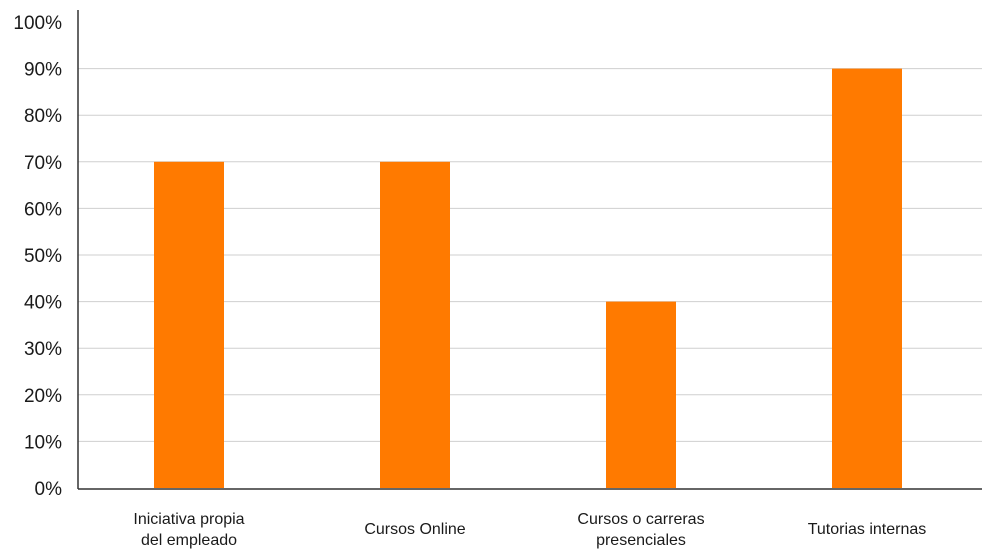 This screenshot has width=986, height=550. What do you see at coordinates (867, 529) in the screenshot?
I see `x-category-label: Tutorias internas` at bounding box center [867, 529].